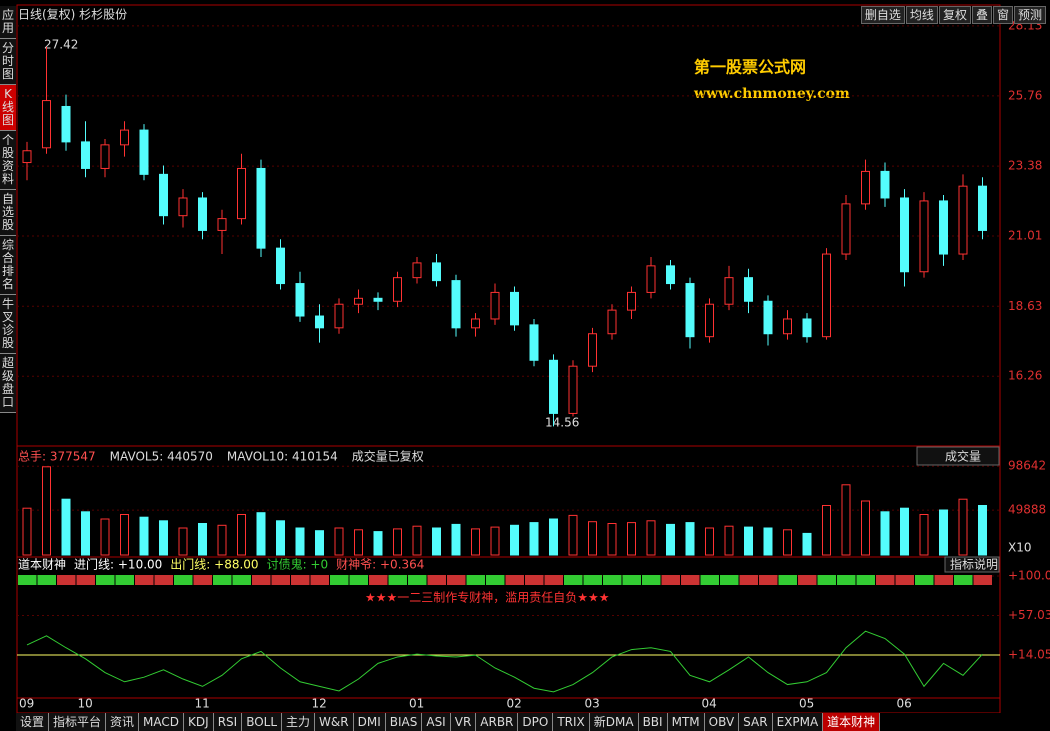 The height and width of the screenshot is (731, 1050). What do you see at coordinates (228, 722) in the screenshot?
I see `indicator-tab: RSI` at bounding box center [228, 722].